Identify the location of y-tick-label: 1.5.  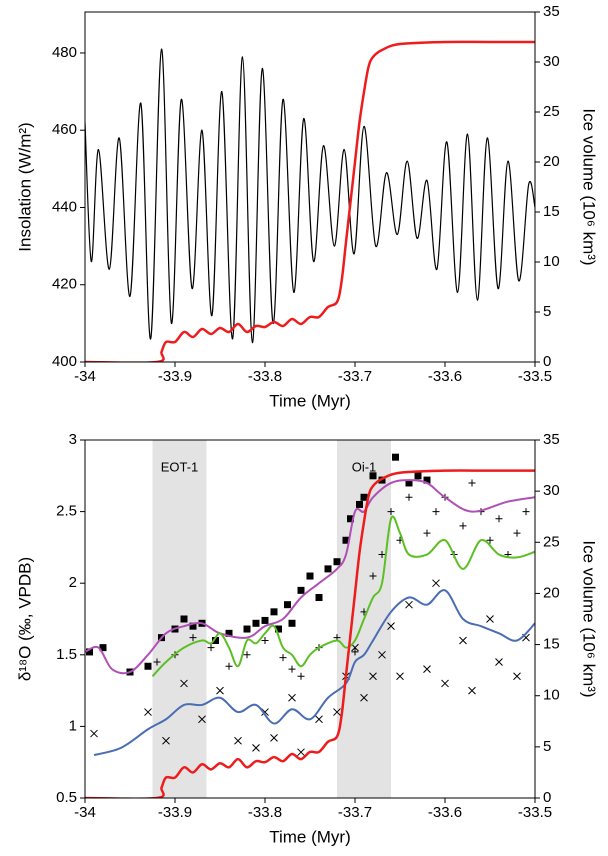
(66, 654).